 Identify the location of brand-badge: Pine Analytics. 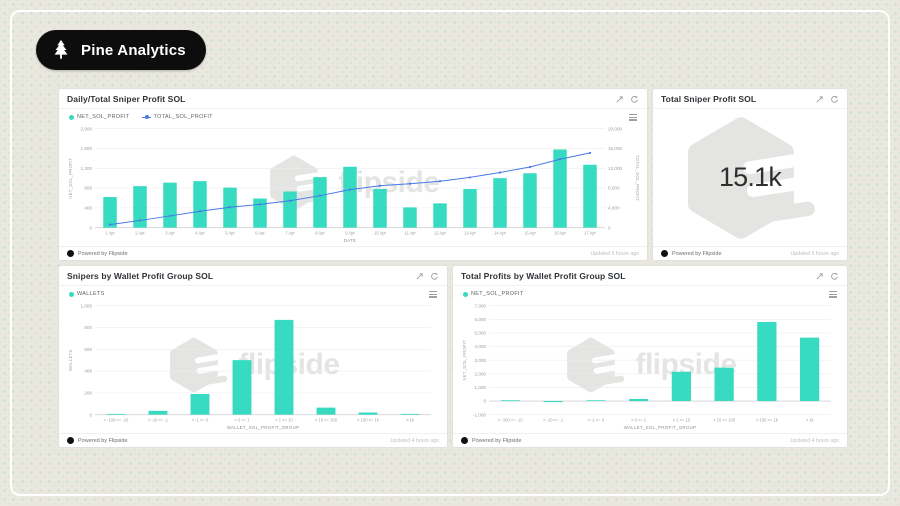
(121, 50).